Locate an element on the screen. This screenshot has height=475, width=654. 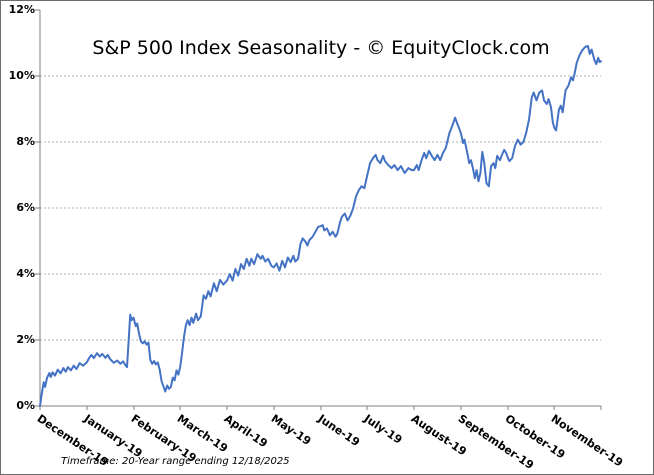
y-axis-label: 4% is located at coordinates (25, 273).